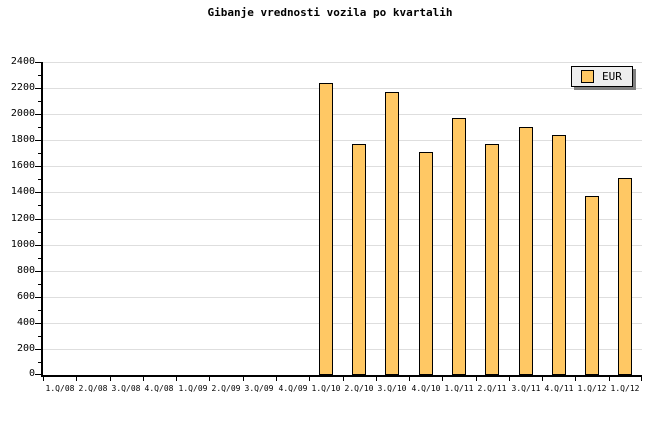 This screenshot has width=660, height=440. I want to click on chart-title: Gibanje vrednosti vozila po kvartalih, so click(330, 12).